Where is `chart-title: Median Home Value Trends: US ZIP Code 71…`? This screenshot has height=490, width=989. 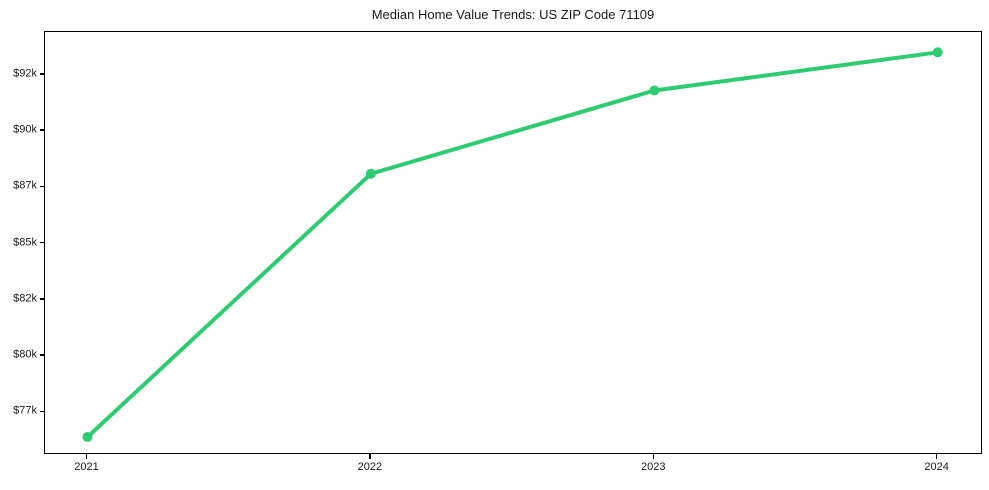
chart-title: Median Home Value Trends: US ZIP Code 71… is located at coordinates (513, 14).